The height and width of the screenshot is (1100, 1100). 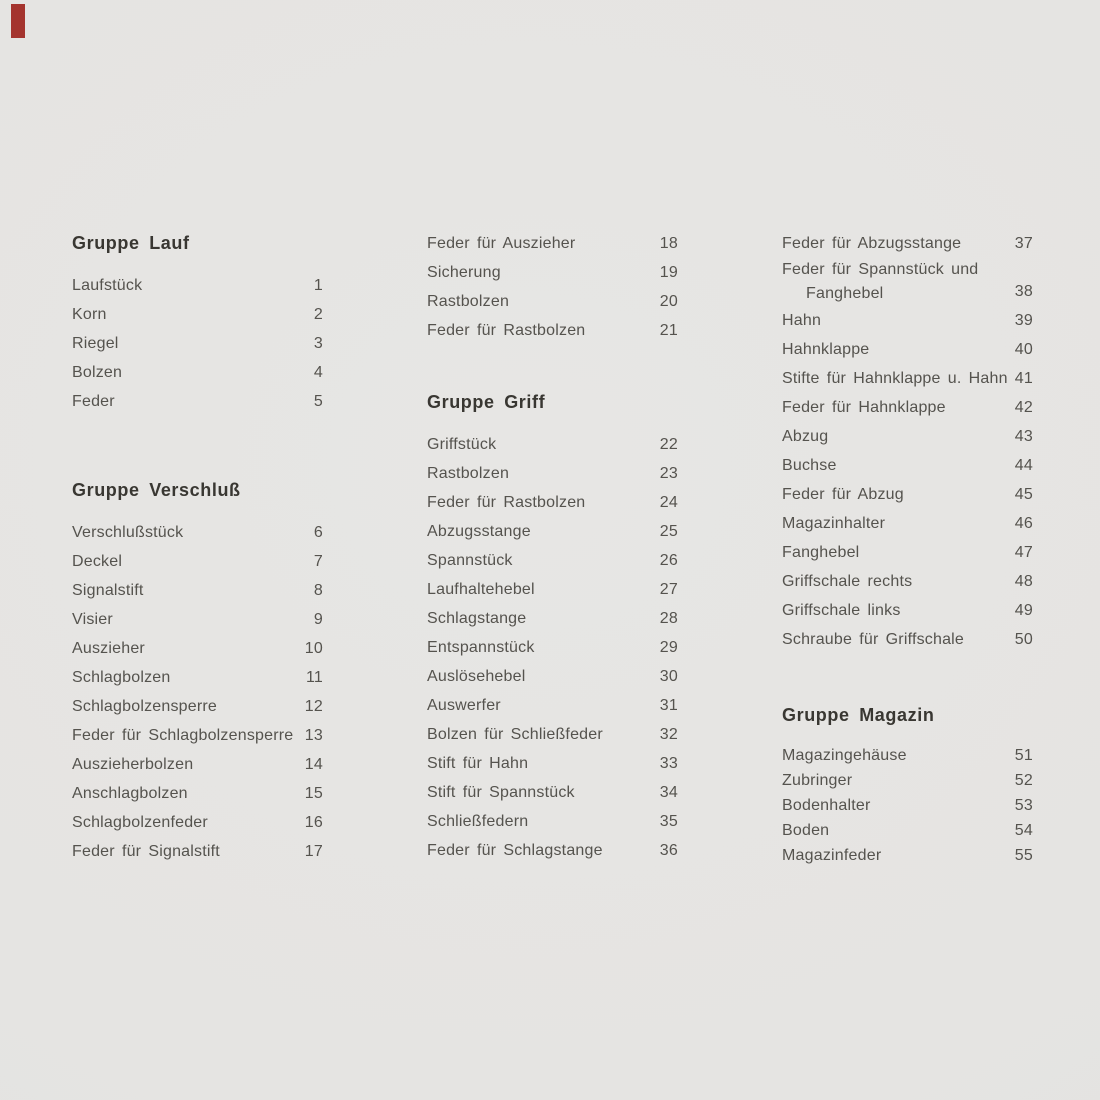 I want to click on part-row: Feder für Auszieher 18, so click(x=552, y=243).